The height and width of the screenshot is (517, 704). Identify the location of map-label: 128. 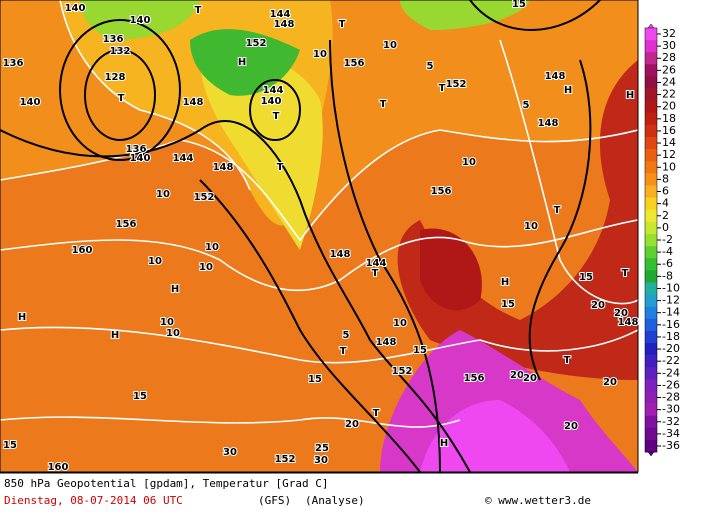
(115, 77).